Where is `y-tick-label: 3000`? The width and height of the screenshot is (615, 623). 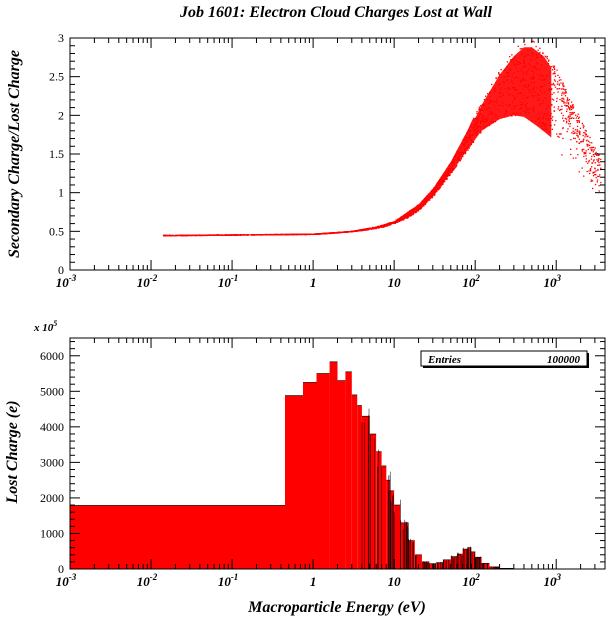 y-tick-label: 3000 is located at coordinates (52, 462).